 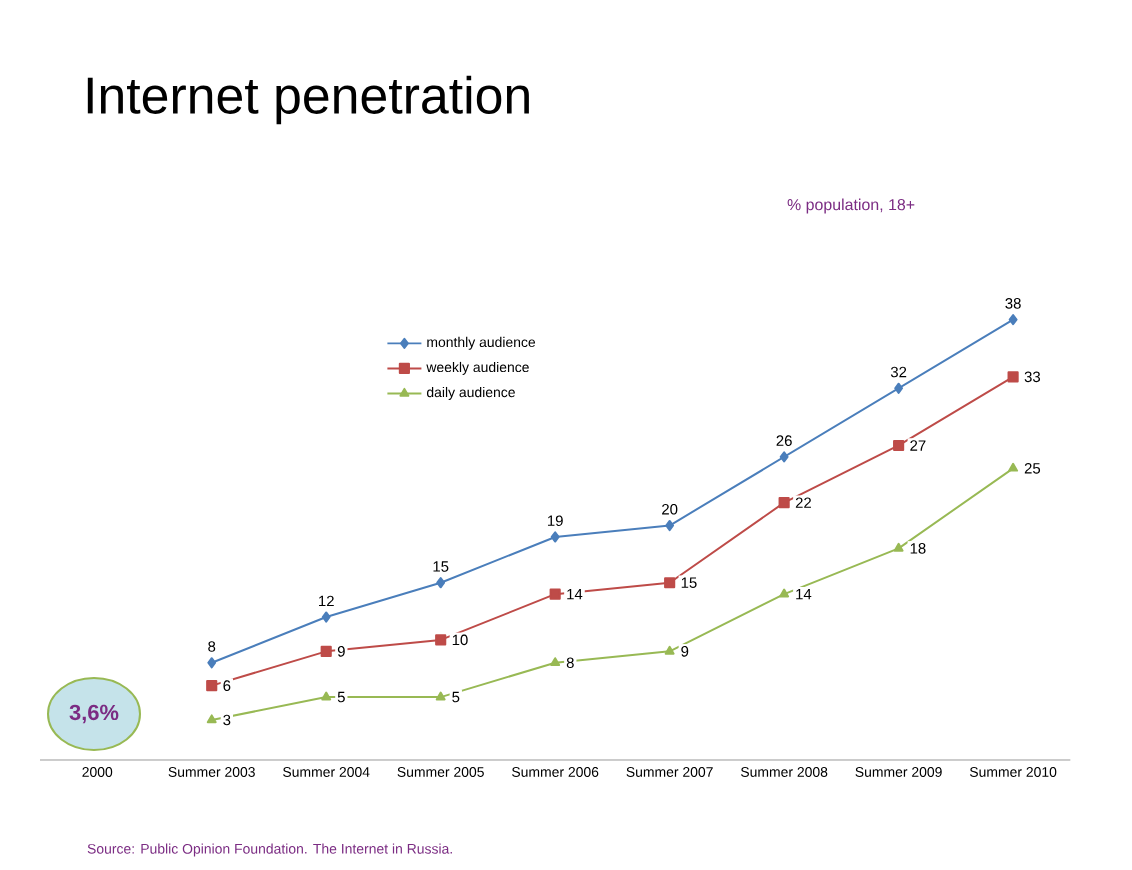 What do you see at coordinates (308, 100) in the screenshot?
I see `chart-title: Internet penetration` at bounding box center [308, 100].